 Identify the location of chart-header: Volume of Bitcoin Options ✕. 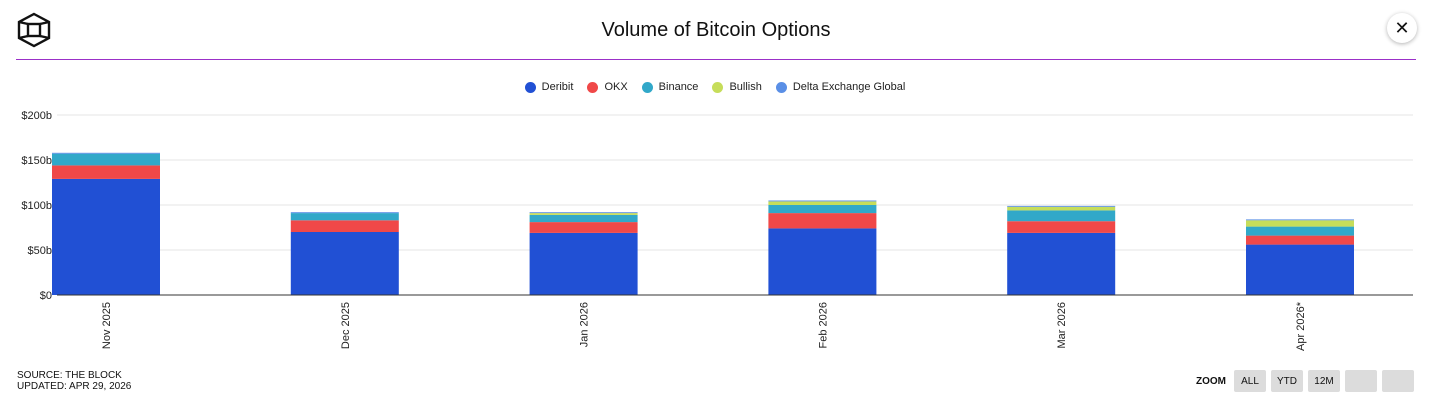
(716, 30).